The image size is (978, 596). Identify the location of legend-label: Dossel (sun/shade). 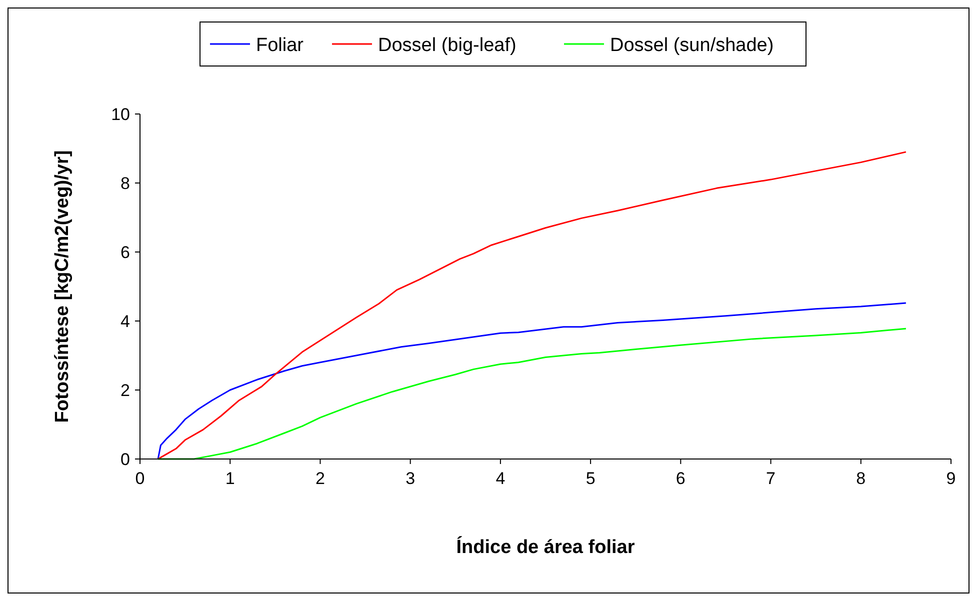
(692, 45).